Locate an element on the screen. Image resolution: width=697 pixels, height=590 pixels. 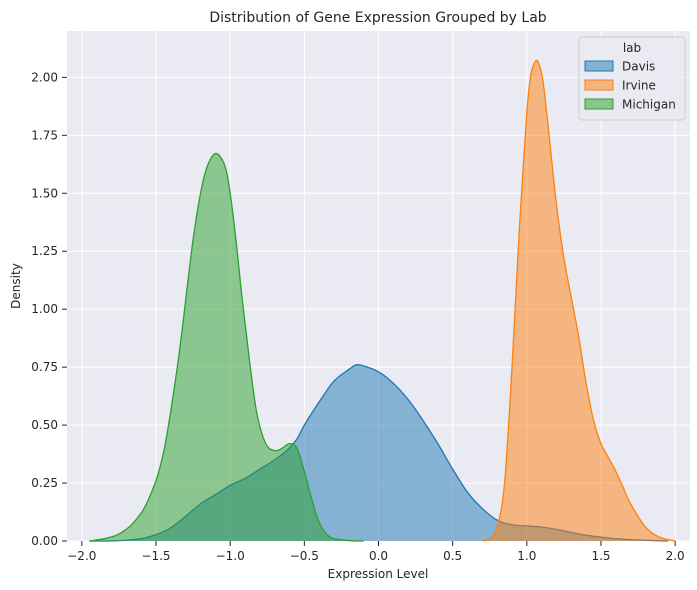
legend-swatch-davis is located at coordinates (599, 66).